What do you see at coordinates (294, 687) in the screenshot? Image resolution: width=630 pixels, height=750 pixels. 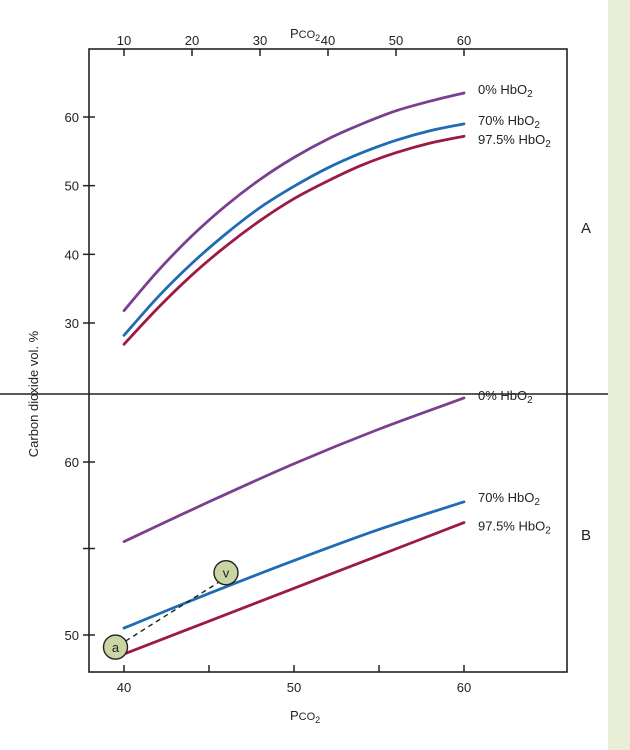 I see `x-tick-label-B-50: 50` at bounding box center [294, 687].